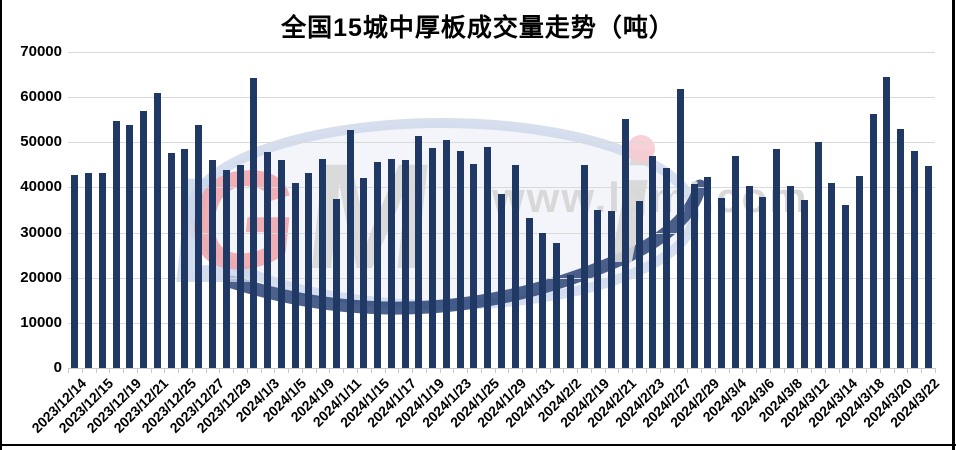 The height and width of the screenshot is (450, 956). I want to click on y-axis-label: 50000, so click(41, 142).